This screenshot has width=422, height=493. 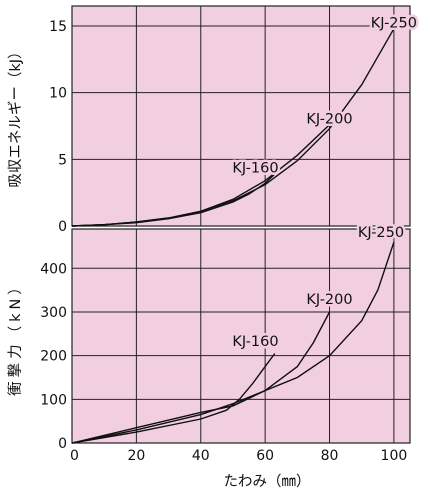 I want to click on top-curve-label-halo: KJ-250, so click(x=394, y=23).